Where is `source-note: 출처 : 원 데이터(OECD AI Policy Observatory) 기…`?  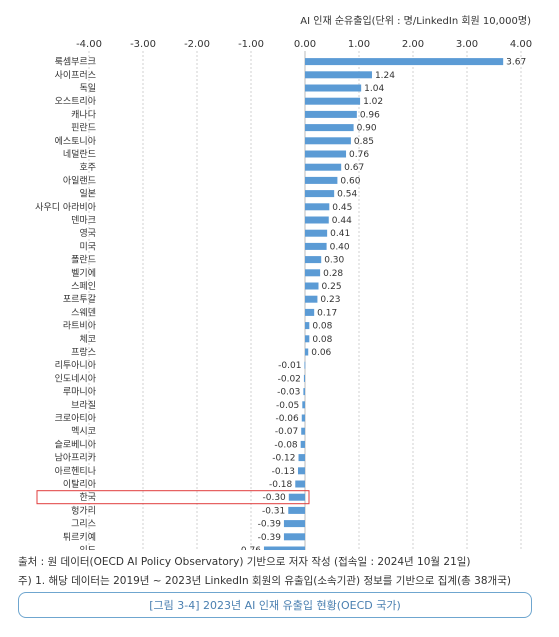
source-note: 출처 : 원 데이터(OECD AI Policy Observatory) 기… is located at coordinates (244, 562).